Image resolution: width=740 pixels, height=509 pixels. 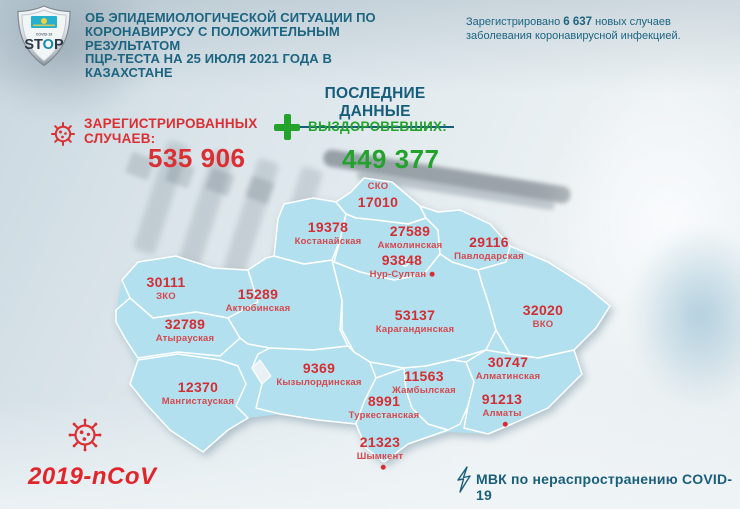 I want to click on map-region-almaty-oblast, so click(x=523, y=392).